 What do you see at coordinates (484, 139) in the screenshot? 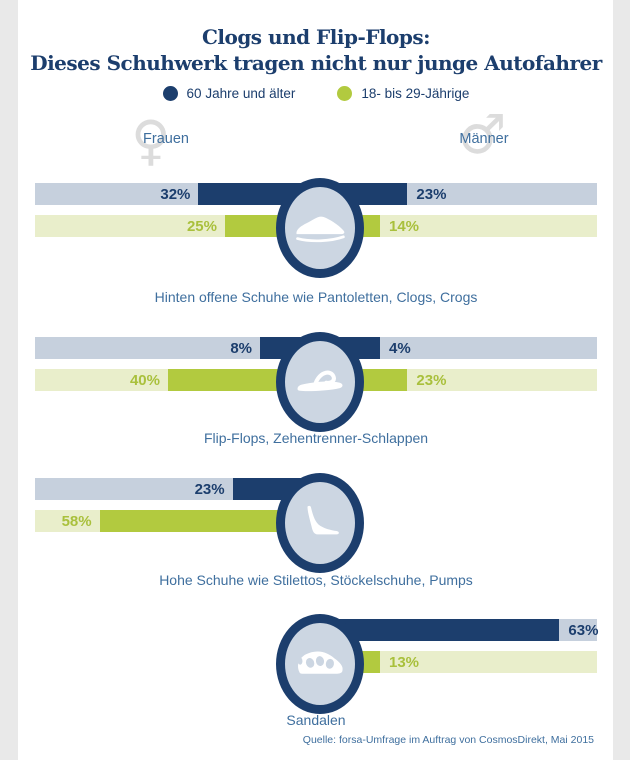
I see `column-label-men: Männer` at bounding box center [484, 139].